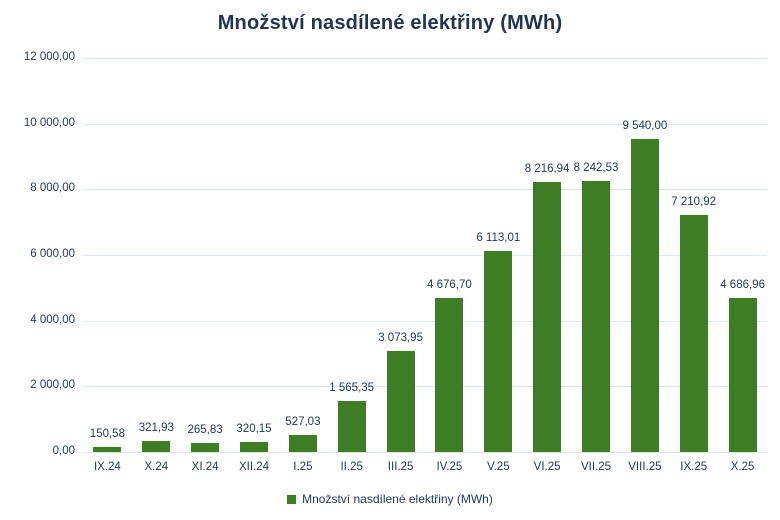 The image size is (780, 520). I want to click on x-tick-label: VI.25, so click(547, 467).